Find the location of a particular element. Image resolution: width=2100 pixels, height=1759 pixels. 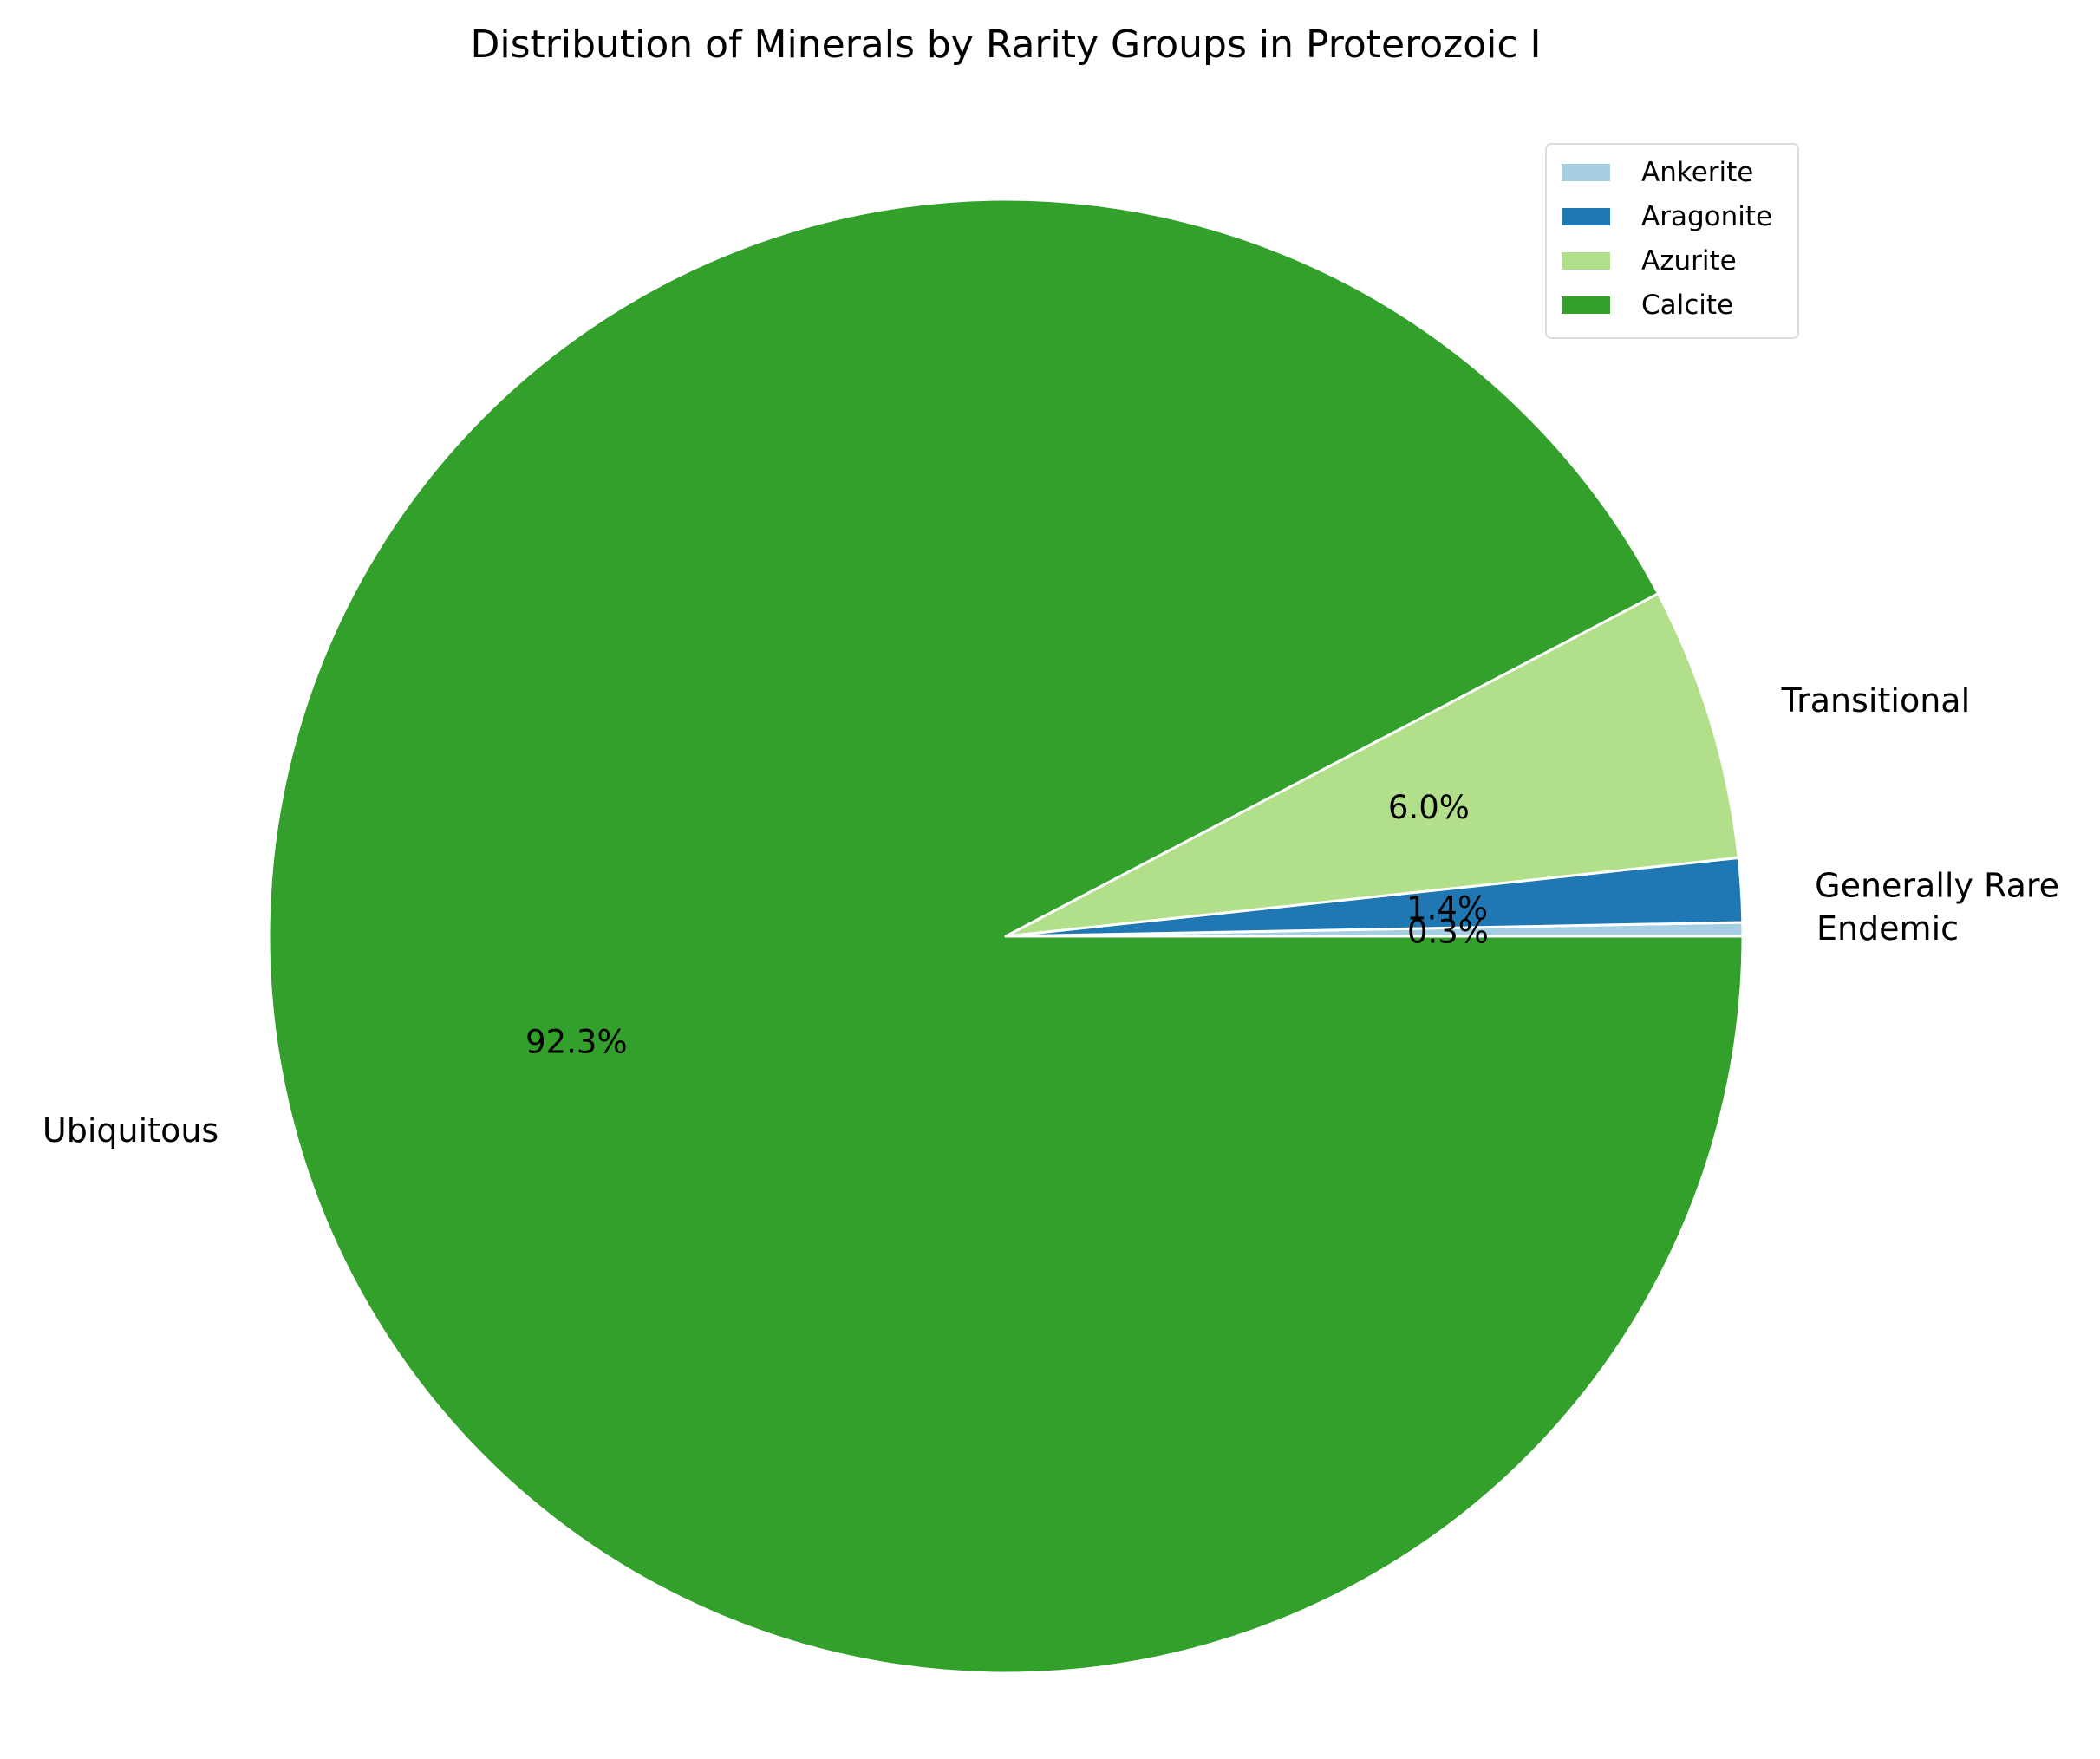

slice-label-transitional: Transitional is located at coordinates (1876, 701).